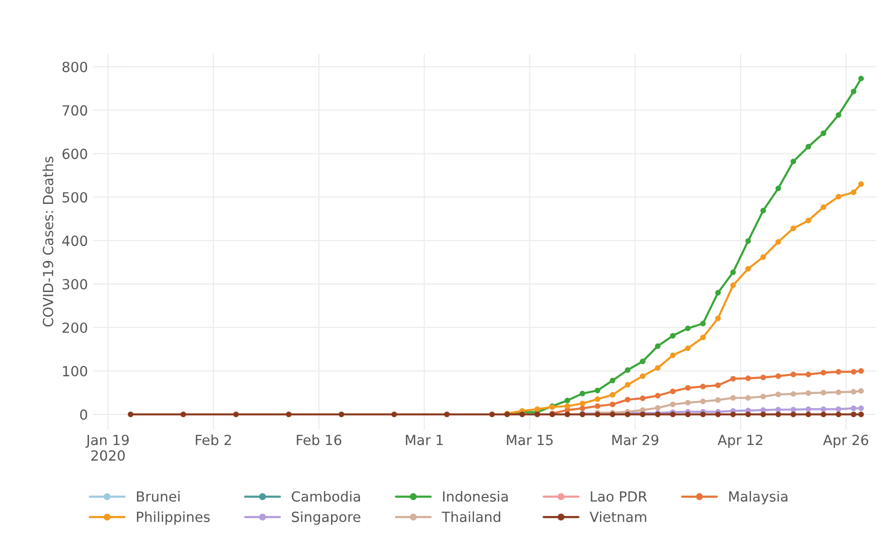  I want to click on x-tick-label: Feb 16, so click(319, 440).